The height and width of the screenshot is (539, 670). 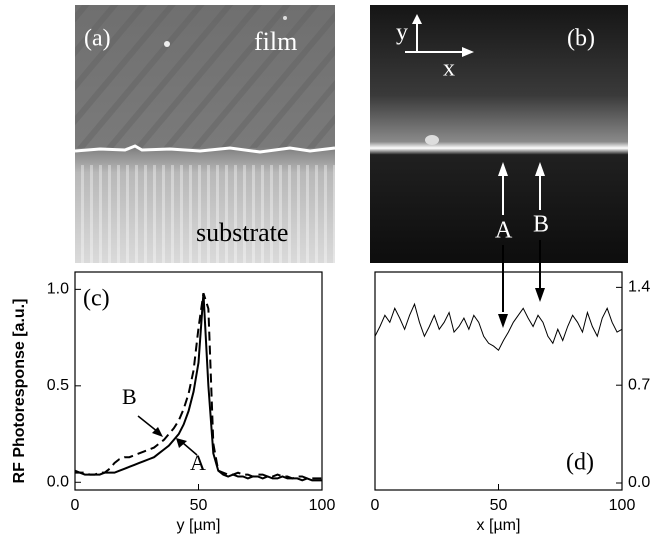 I want to click on substrate-texture, so click(x=205, y=214).